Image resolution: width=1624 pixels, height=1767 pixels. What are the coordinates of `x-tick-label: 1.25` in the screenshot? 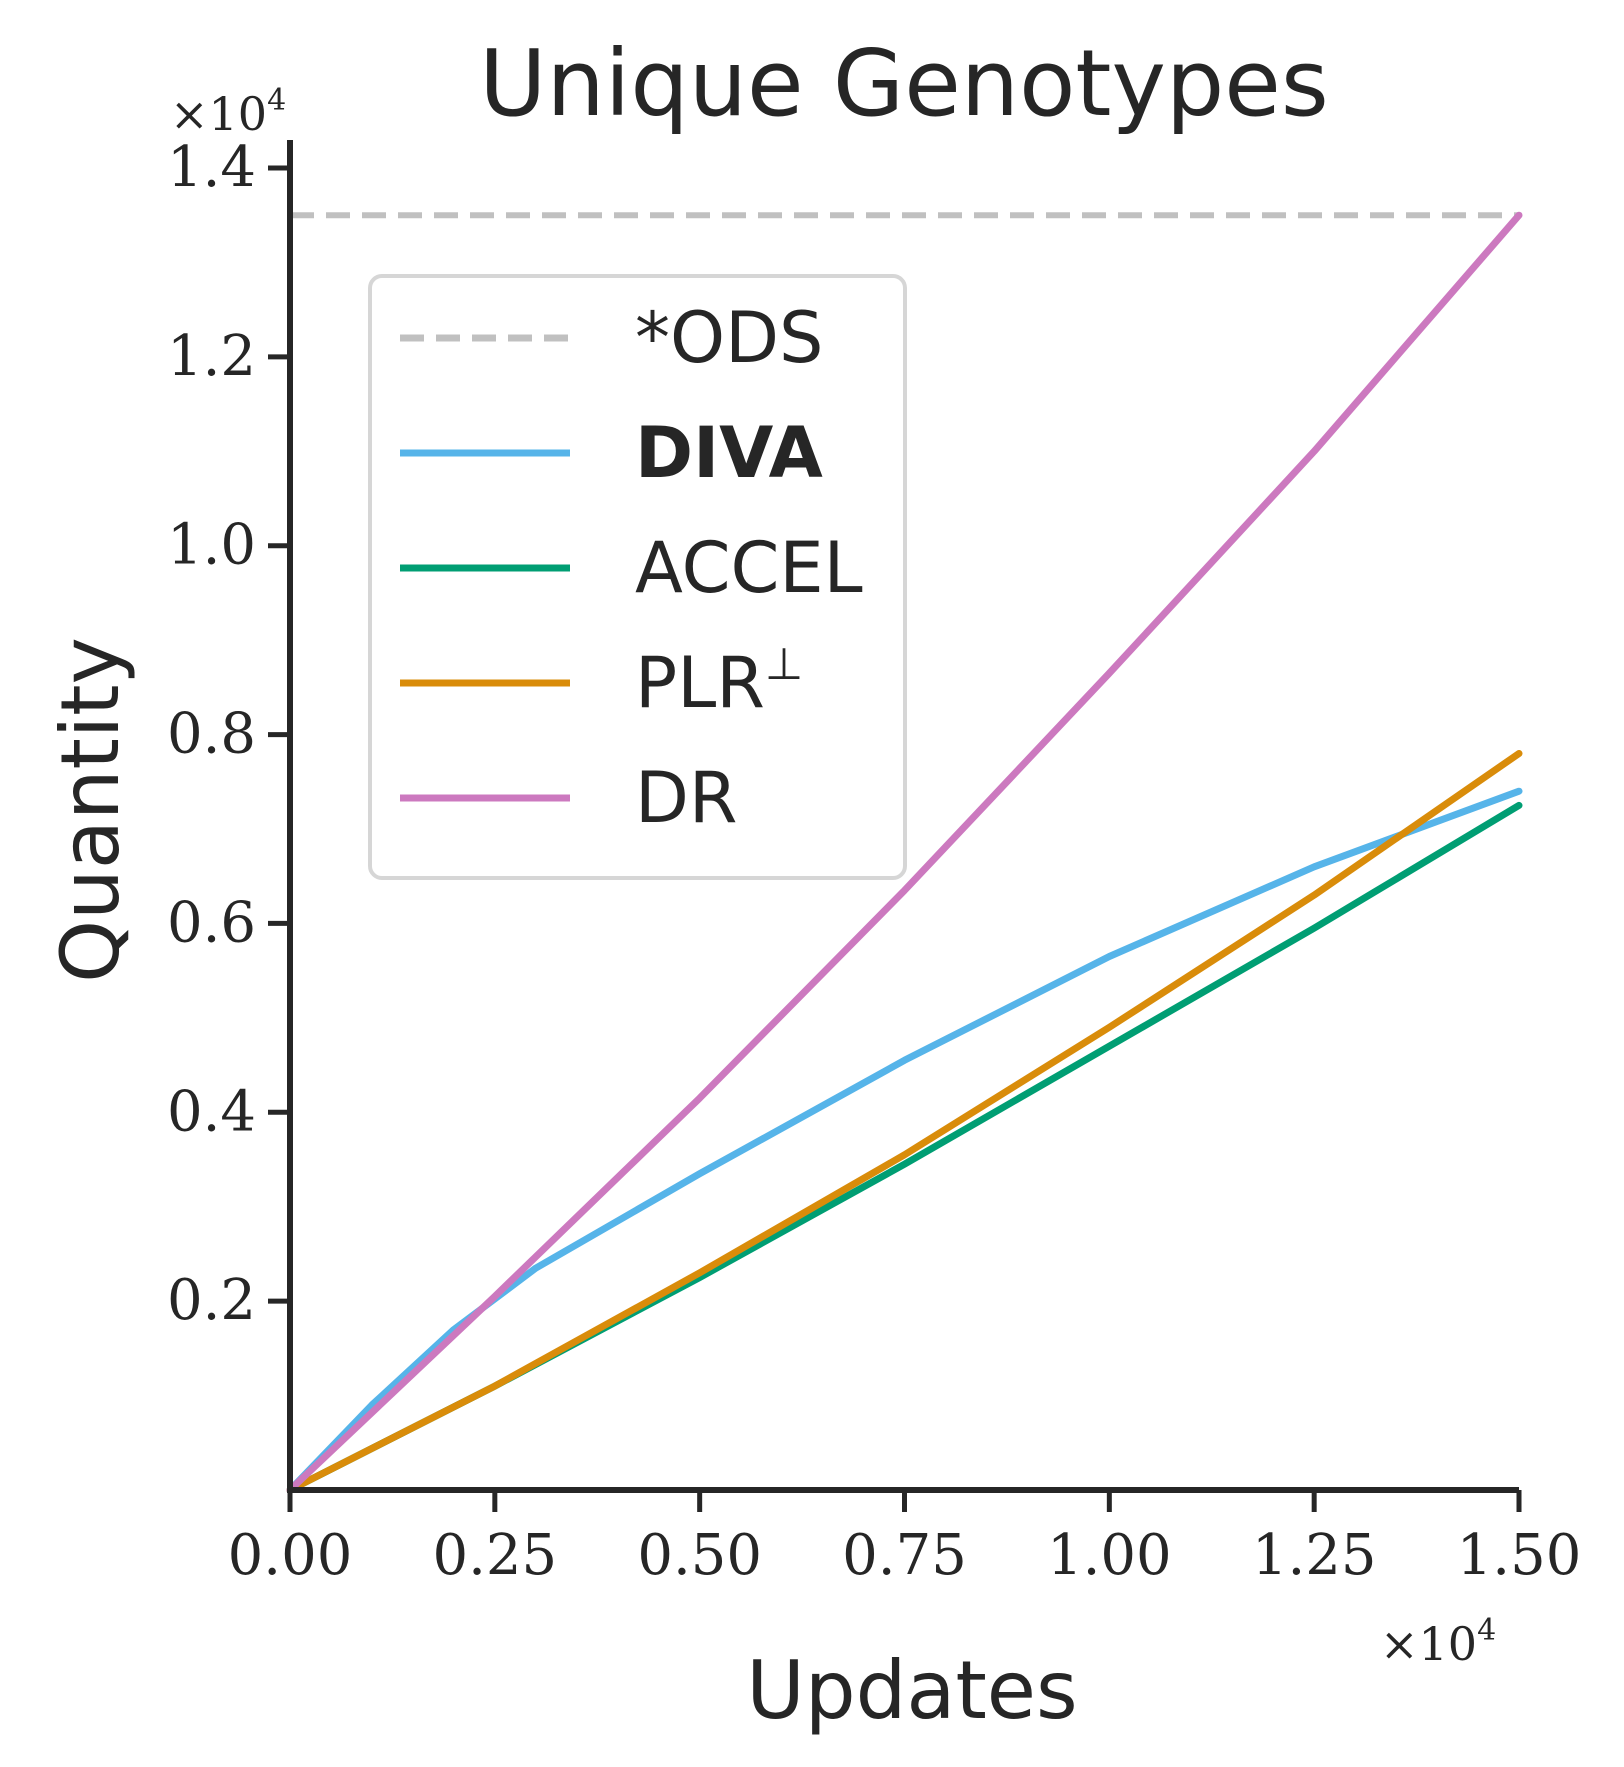 It's located at (1314, 1555).